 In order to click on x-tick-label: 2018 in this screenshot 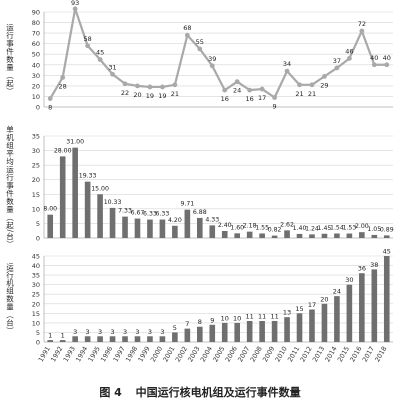, I will do `click(380, 354)`.